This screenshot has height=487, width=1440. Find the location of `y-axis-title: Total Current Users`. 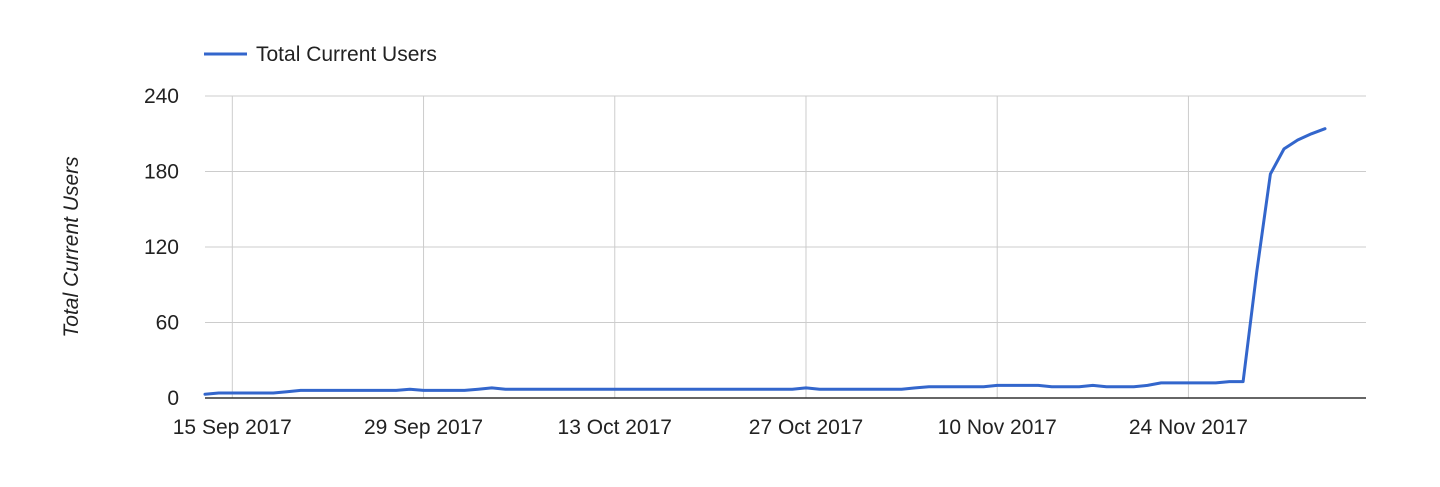

y-axis-title: Total Current Users is located at coordinates (71, 247).